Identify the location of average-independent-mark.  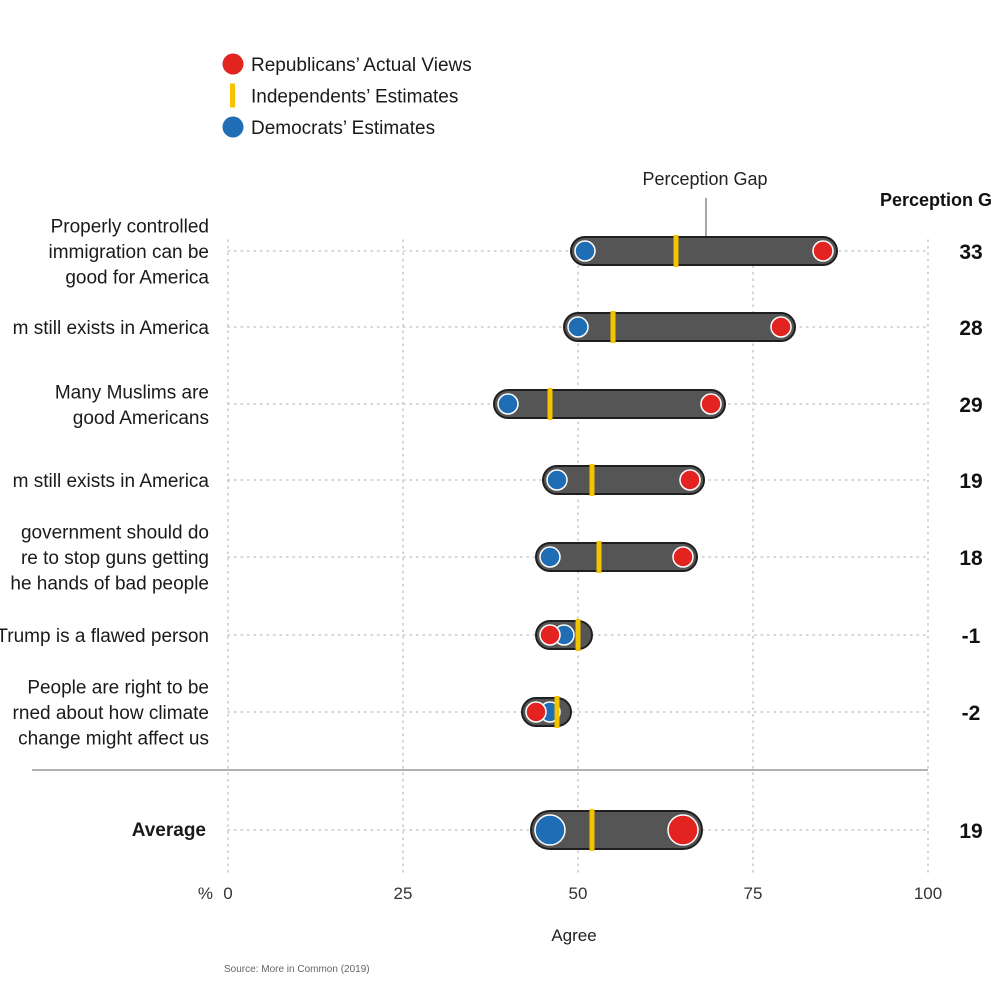
(592, 830).